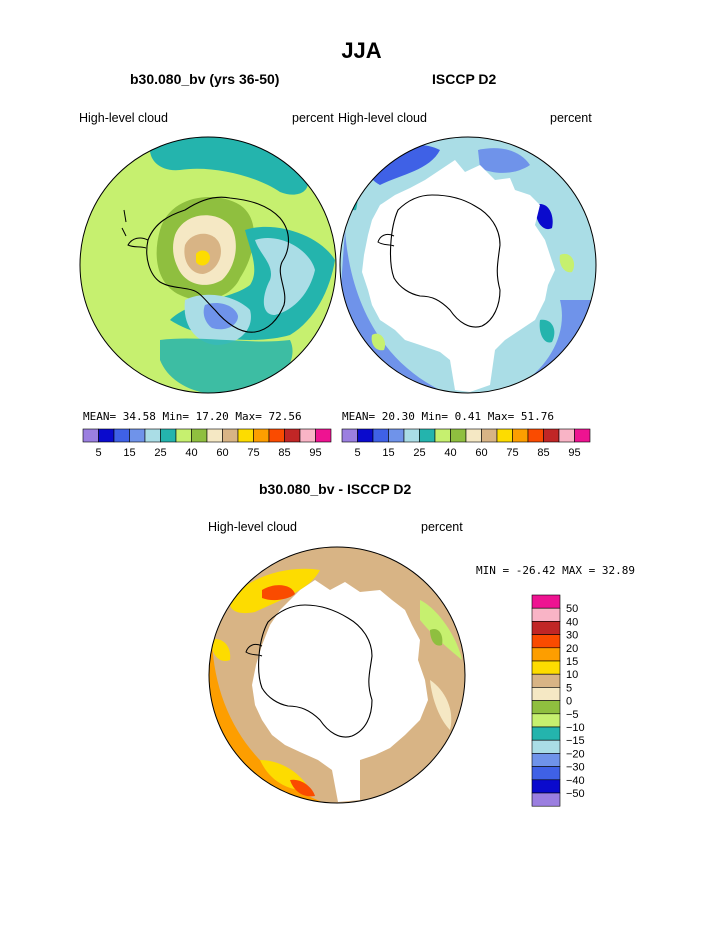  I want to click on obs-colorbar-tick-label: 60, so click(481, 453).